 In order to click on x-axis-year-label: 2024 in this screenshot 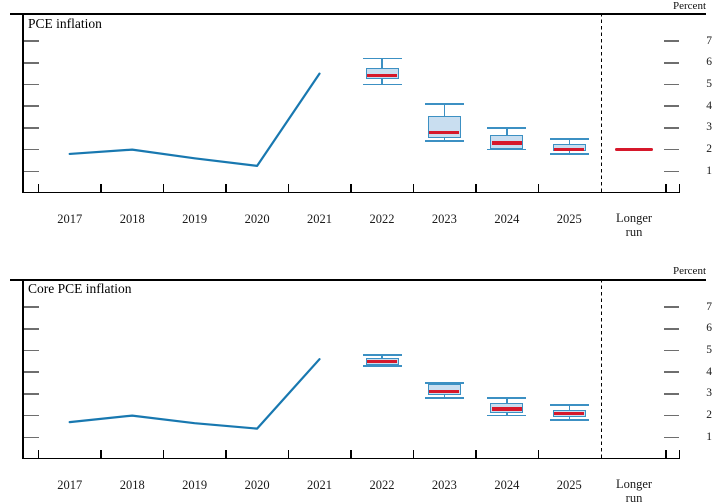, I will do `click(507, 485)`.